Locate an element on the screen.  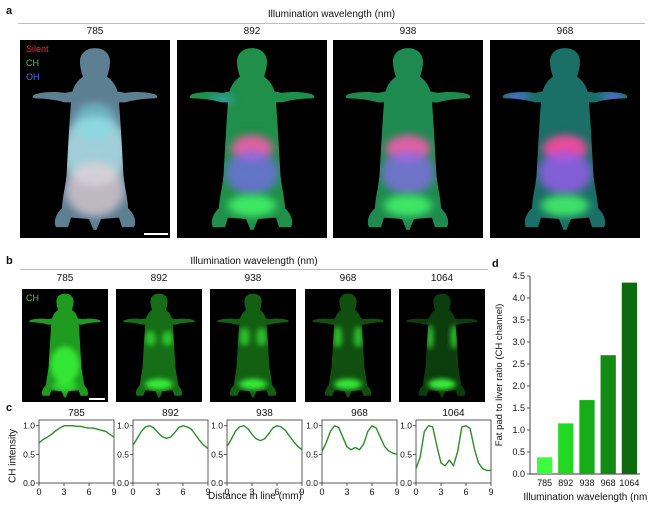
profile-title: 892 is located at coordinates (170, 413).